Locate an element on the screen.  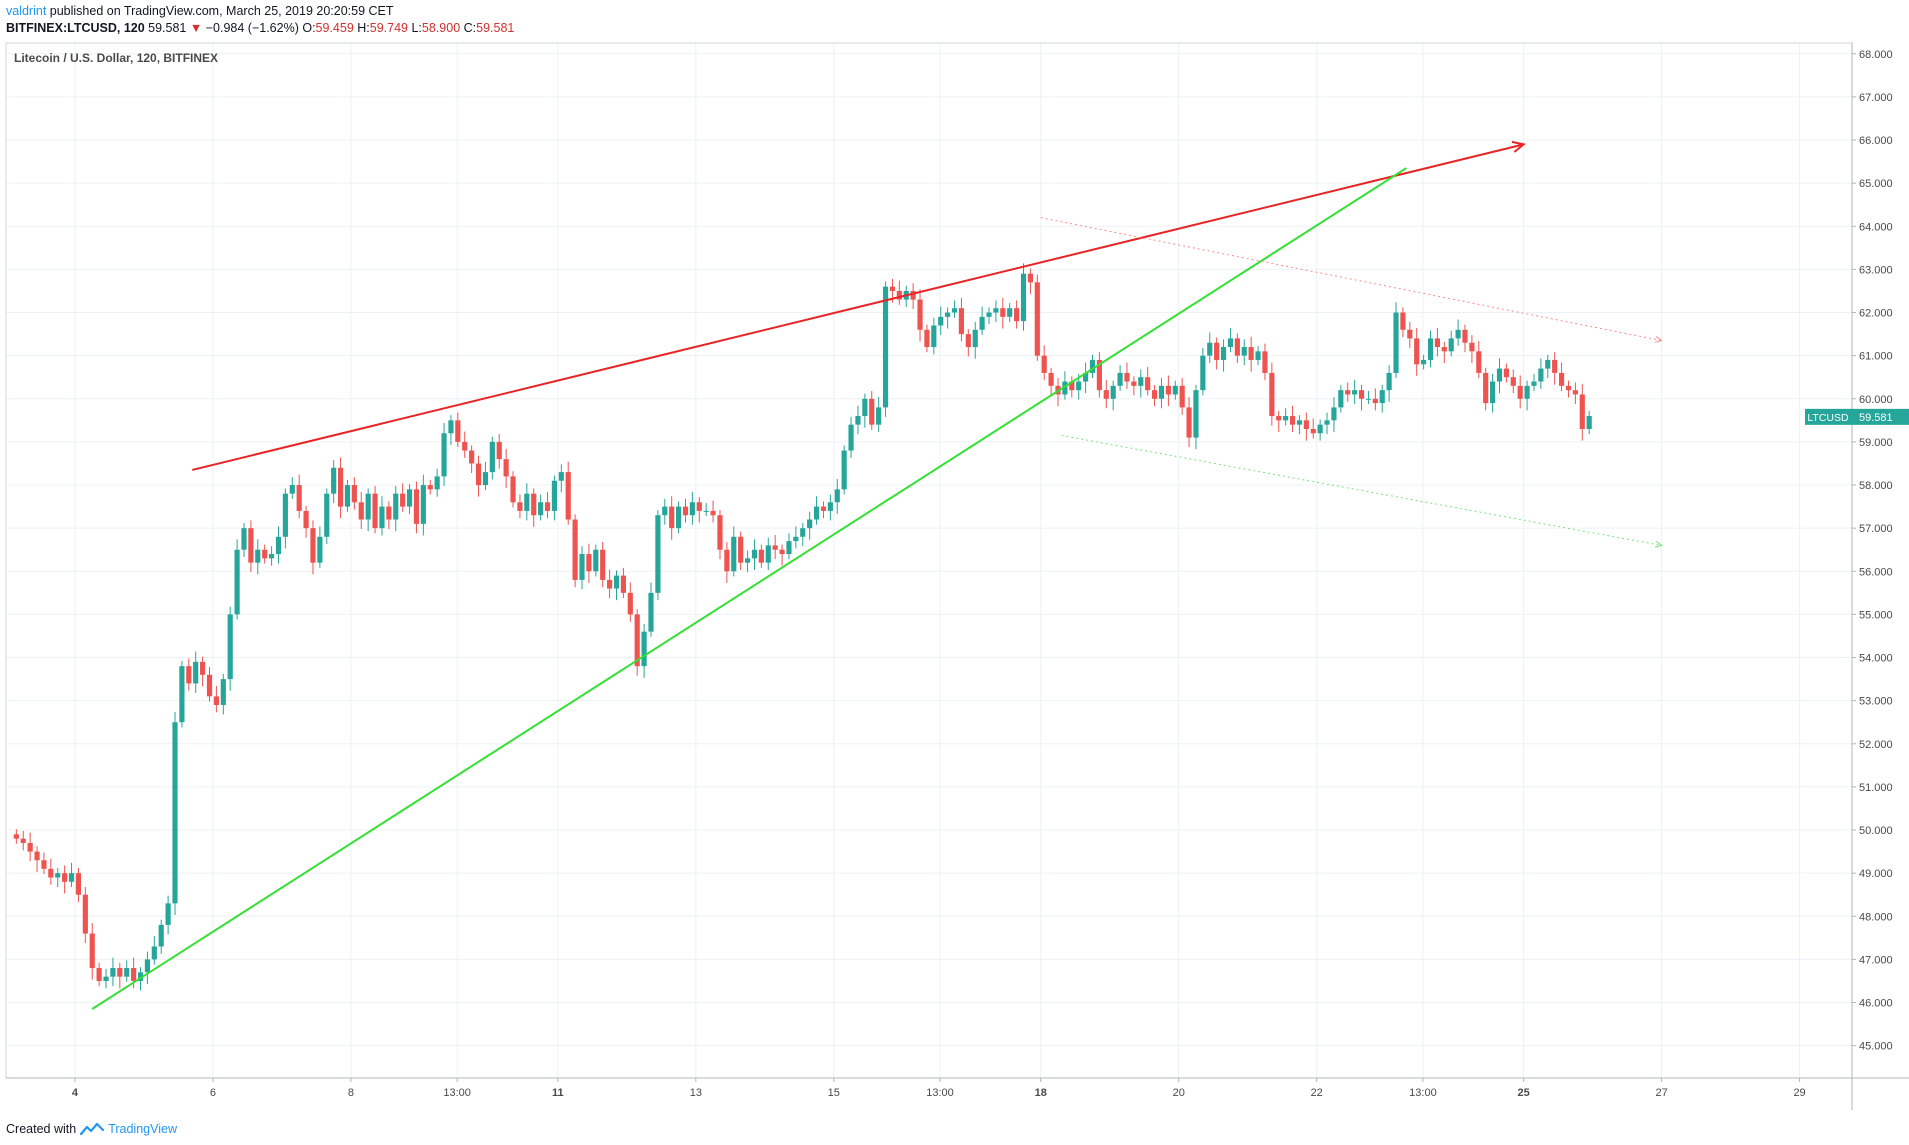
x-tick-label: 22 is located at coordinates (1317, 1093).